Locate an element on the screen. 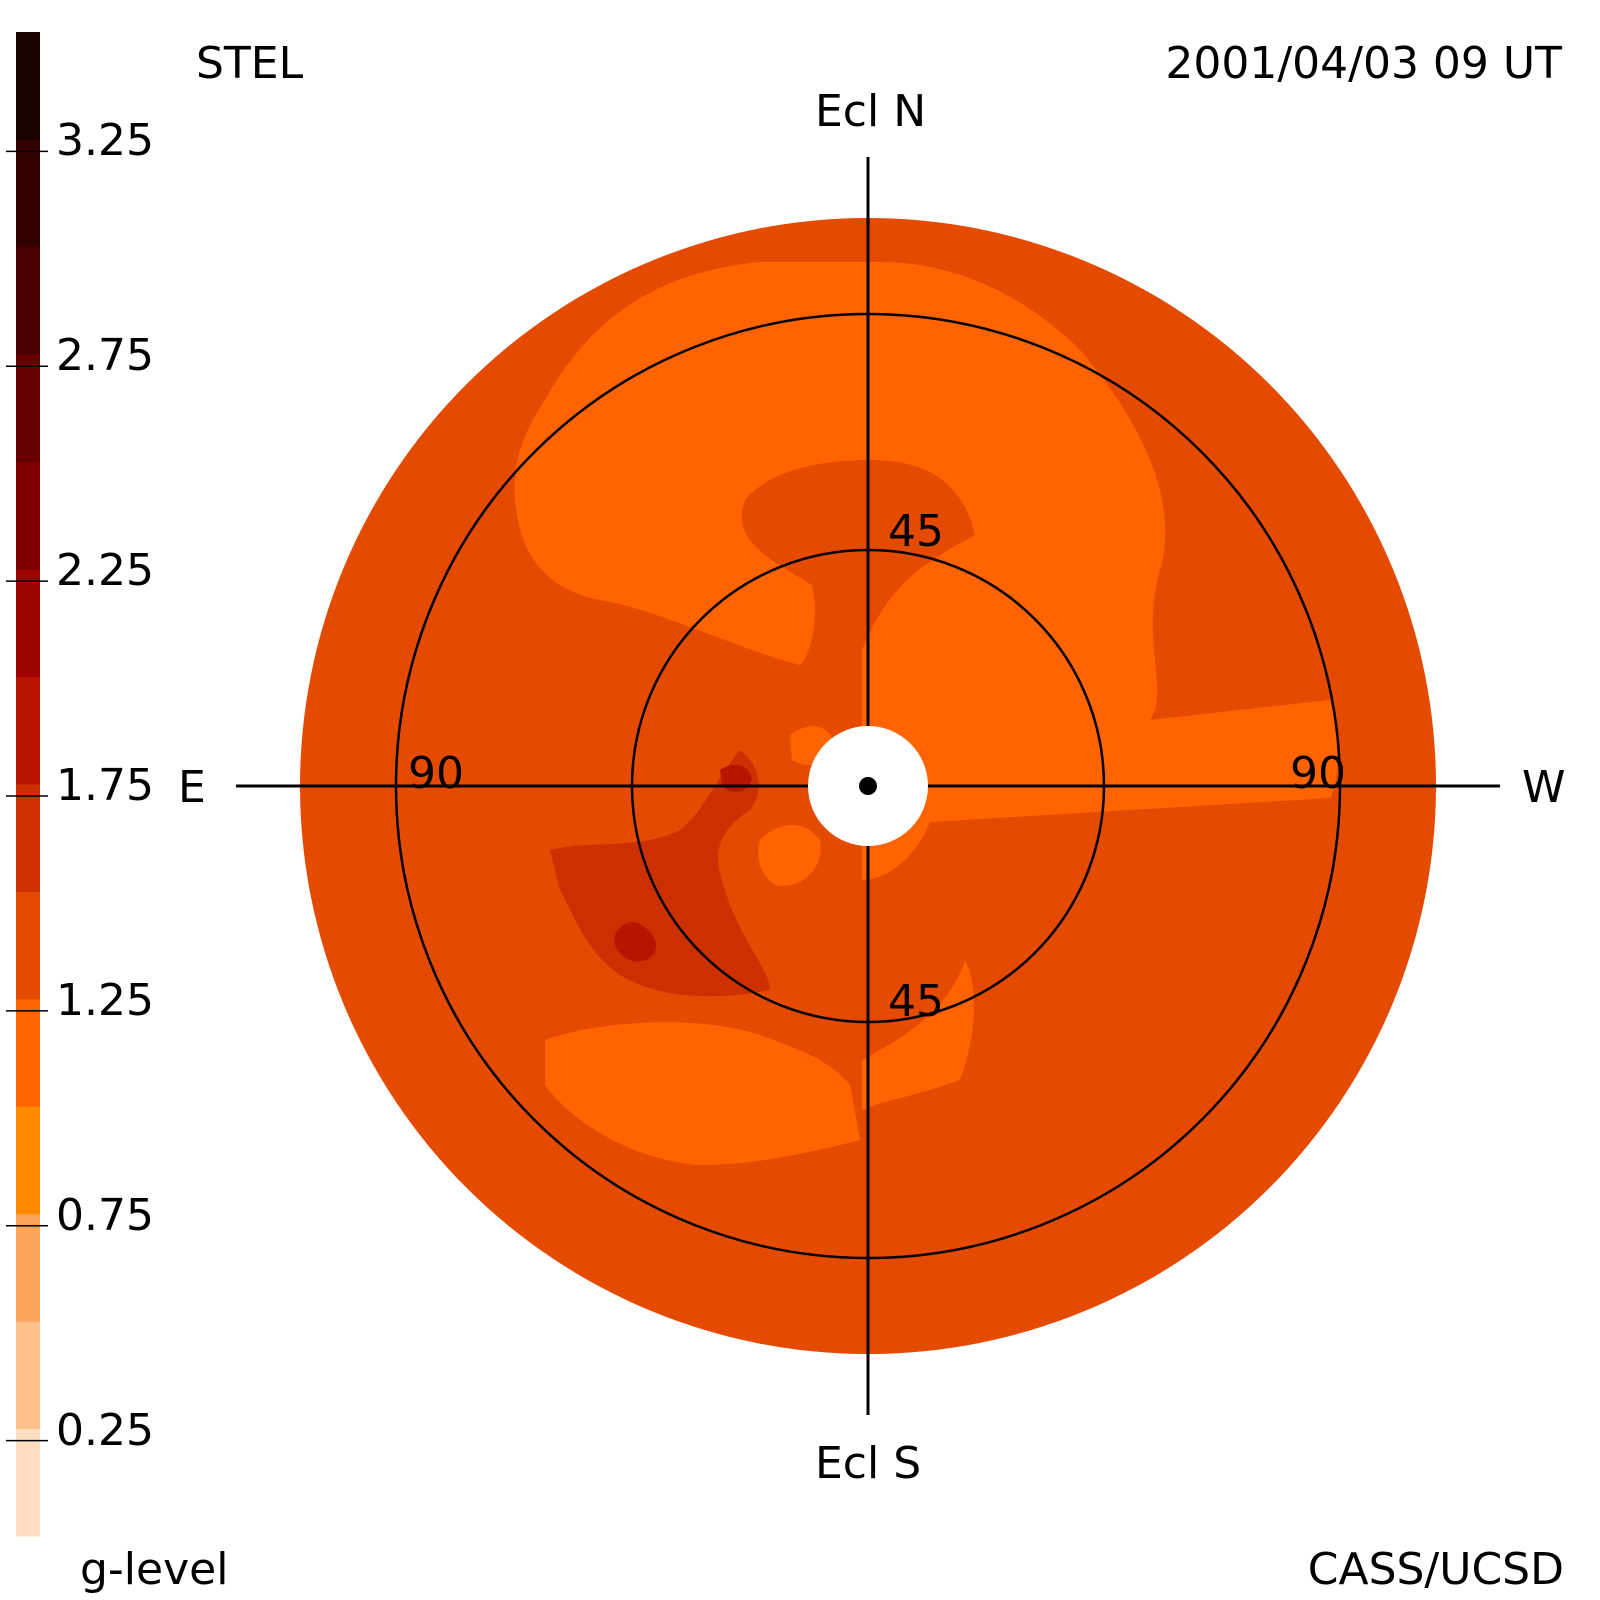 The width and height of the screenshot is (1600, 1600). inner-ring-label-bottom: 45 is located at coordinates (916, 1001).